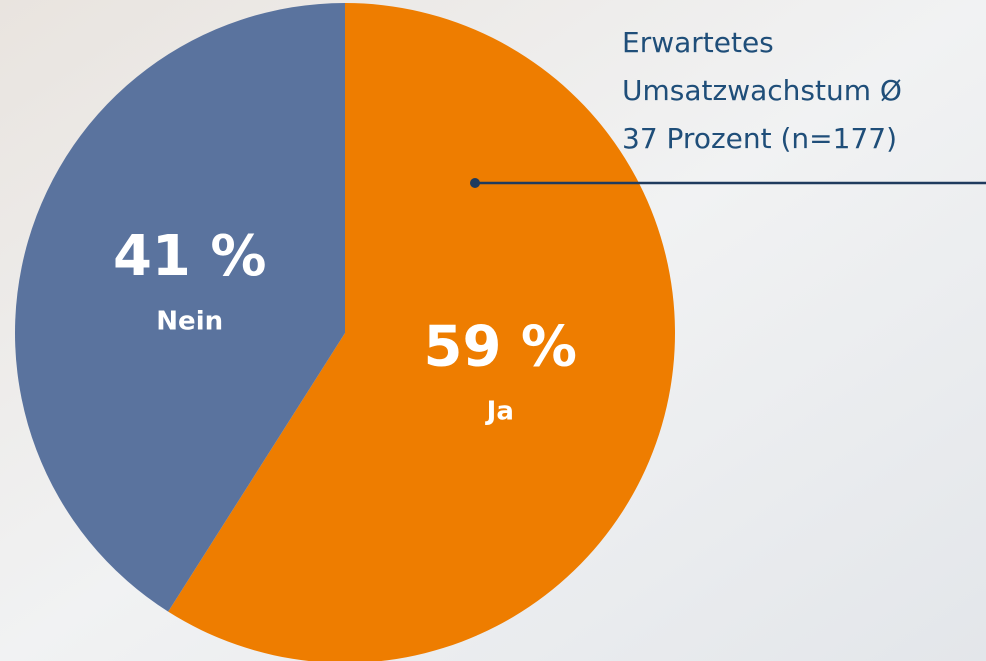 Image resolution: width=986 pixels, height=661 pixels. Describe the element at coordinates (475, 183) in the screenshot. I see `annotation-dot` at that location.